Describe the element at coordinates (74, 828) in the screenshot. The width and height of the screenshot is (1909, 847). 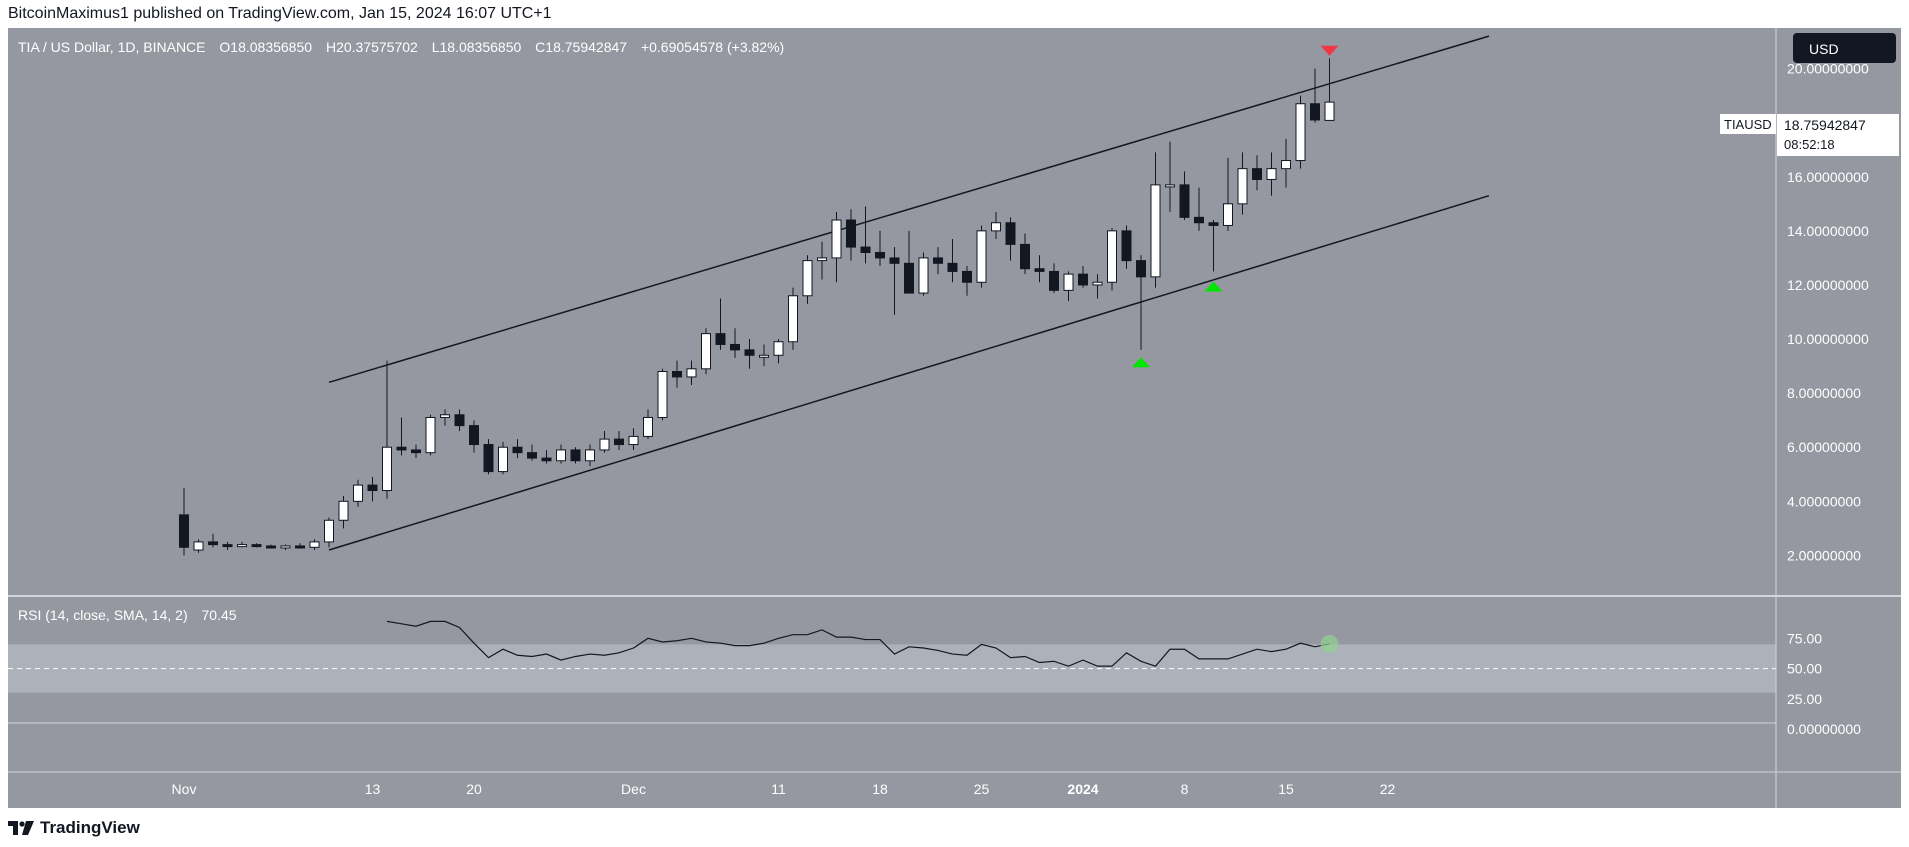
I see `tradingview-logo: TradingView` at that location.